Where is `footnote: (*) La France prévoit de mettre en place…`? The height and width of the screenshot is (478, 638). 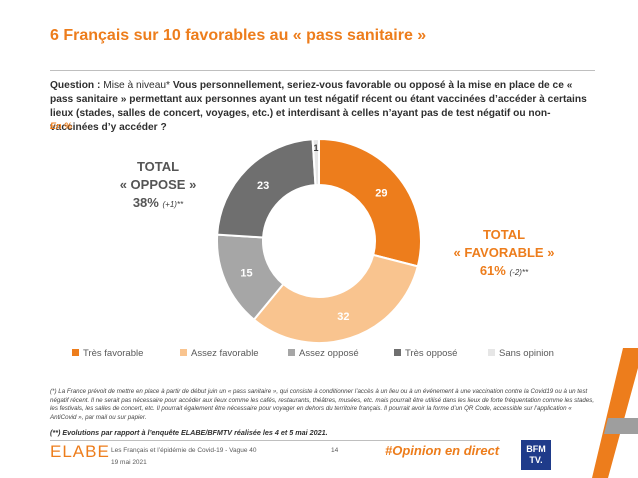 footnote: (*) La France prévoit de mettre en place… is located at coordinates (322, 404).